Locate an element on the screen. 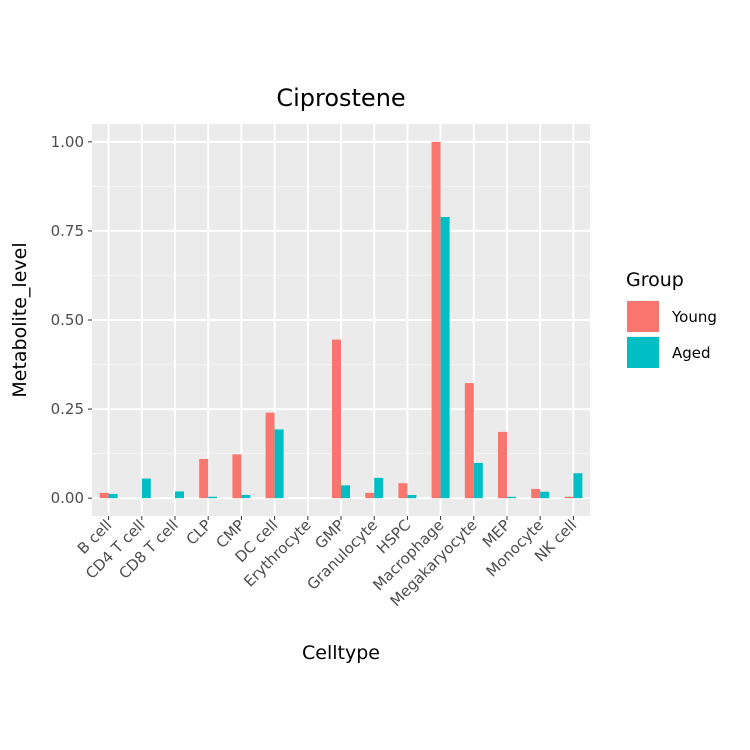 The image size is (750, 750). legend-swatch-young is located at coordinates (643, 316).